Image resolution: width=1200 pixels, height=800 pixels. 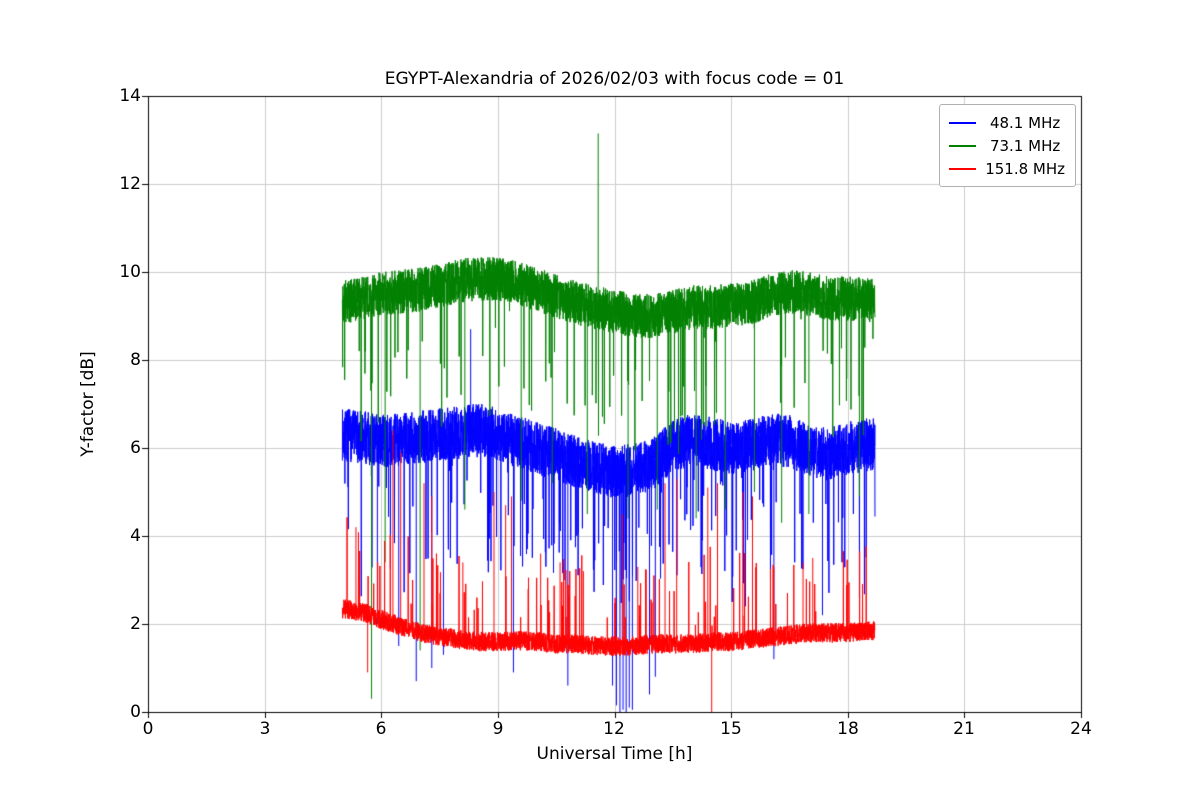 What do you see at coordinates (963, 168) in the screenshot?
I see `legend-line-151-8-mhz` at bounding box center [963, 168].